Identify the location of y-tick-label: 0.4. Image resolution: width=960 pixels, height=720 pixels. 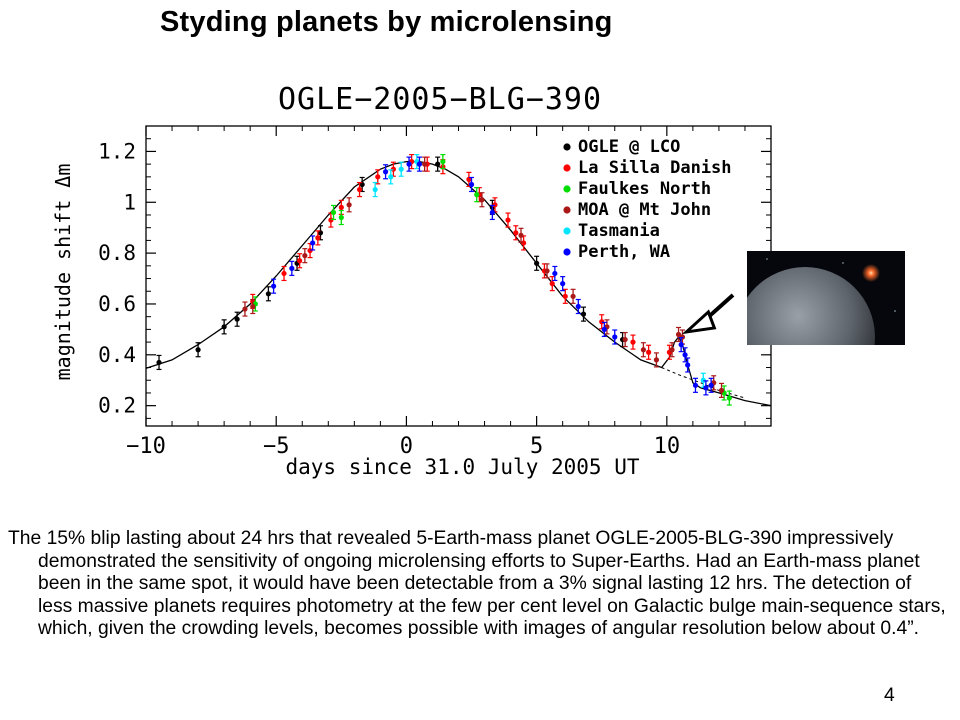
(117, 355).